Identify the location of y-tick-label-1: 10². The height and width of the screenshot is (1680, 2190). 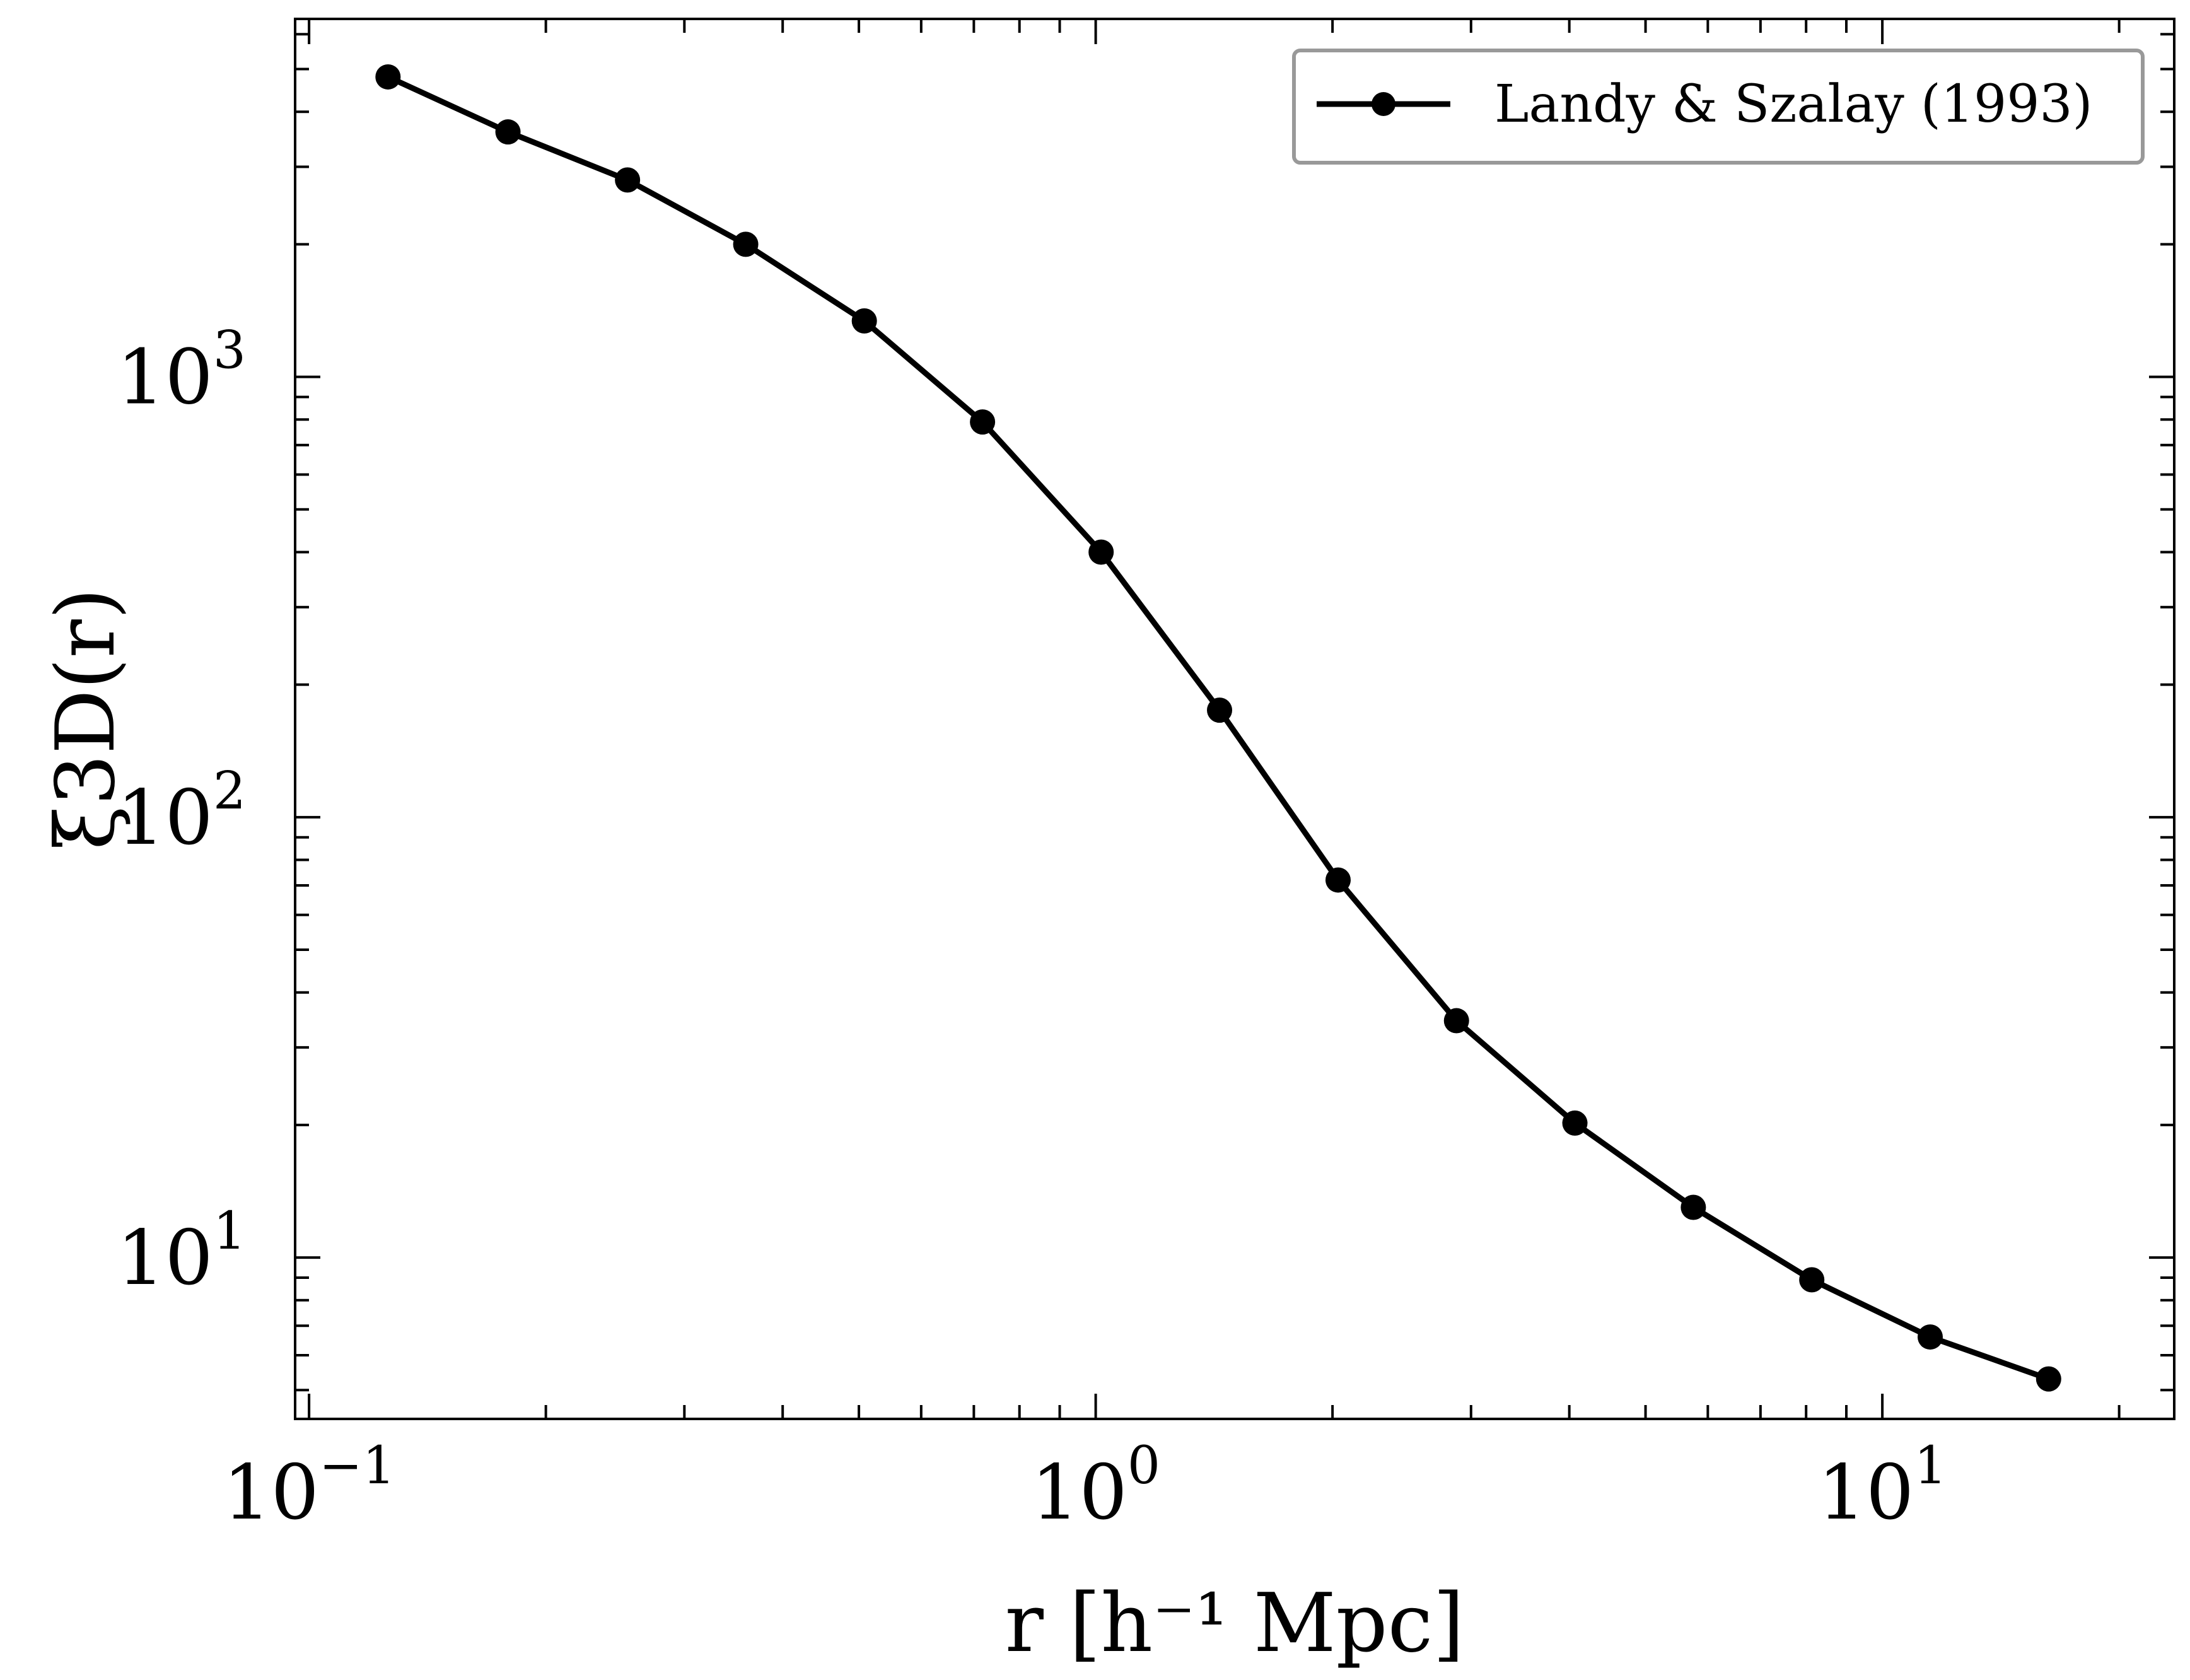
(182, 811).